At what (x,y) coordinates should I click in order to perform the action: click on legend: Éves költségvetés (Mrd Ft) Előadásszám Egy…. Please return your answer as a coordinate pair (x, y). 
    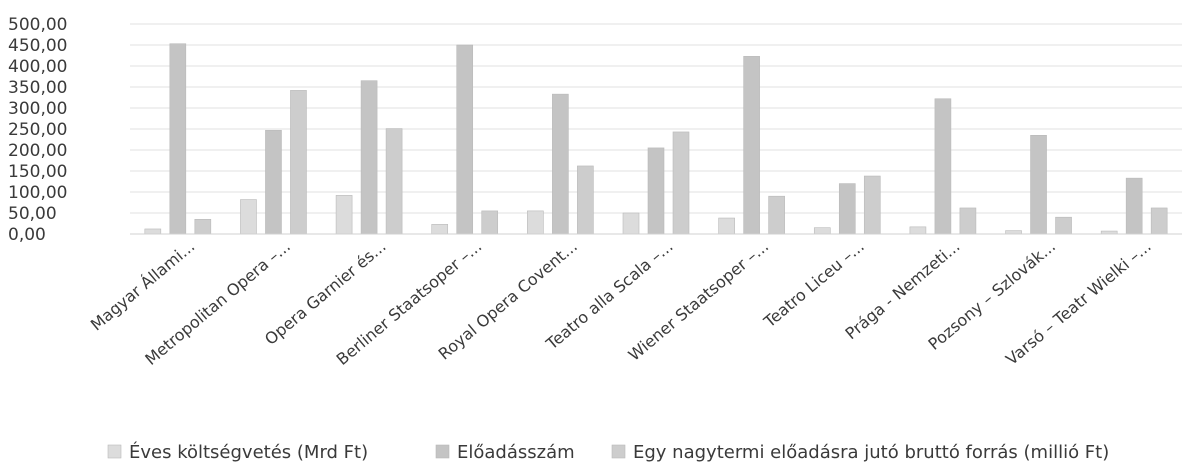
    Looking at the image, I should click on (608, 452).